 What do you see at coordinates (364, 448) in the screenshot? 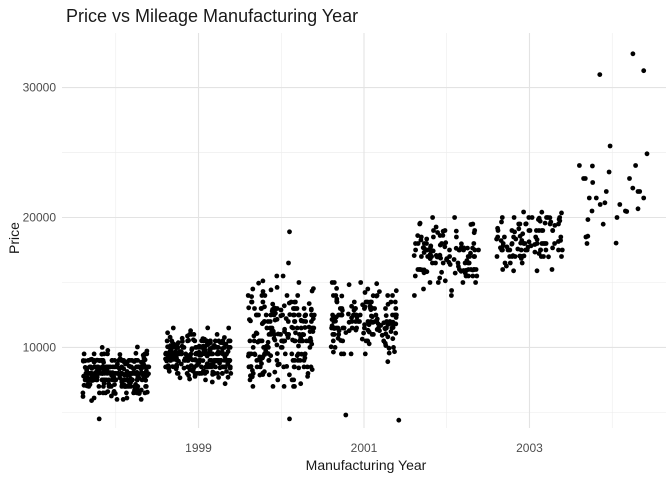
I see `x-tick-label: 2001` at bounding box center [364, 448].